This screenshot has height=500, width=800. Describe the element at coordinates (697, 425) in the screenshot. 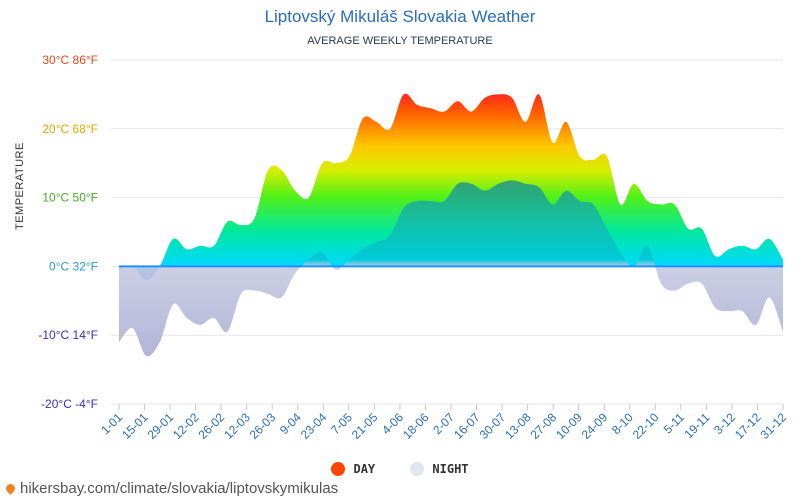

I see `x-tick-label: 19-11` at that location.